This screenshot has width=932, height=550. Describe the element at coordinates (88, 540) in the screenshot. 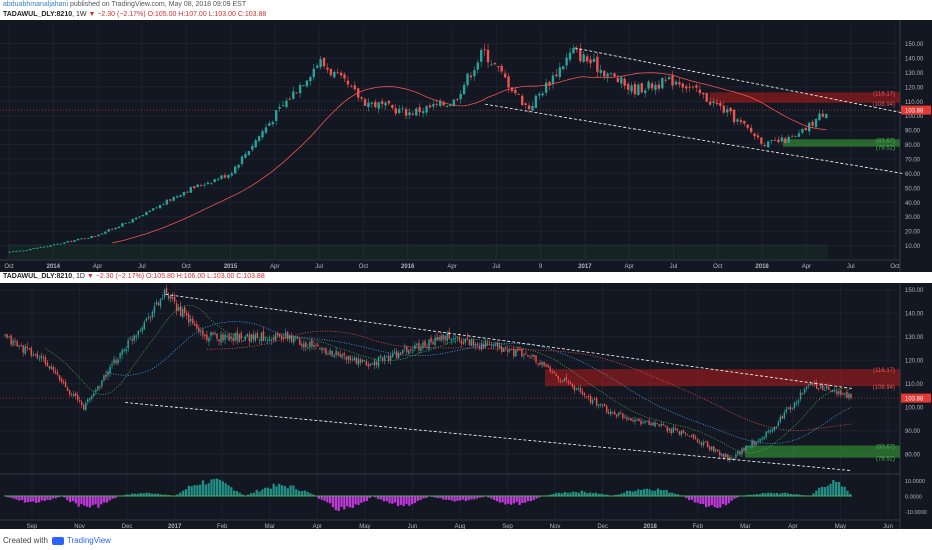

I see `tradingview-link: TradingView` at that location.